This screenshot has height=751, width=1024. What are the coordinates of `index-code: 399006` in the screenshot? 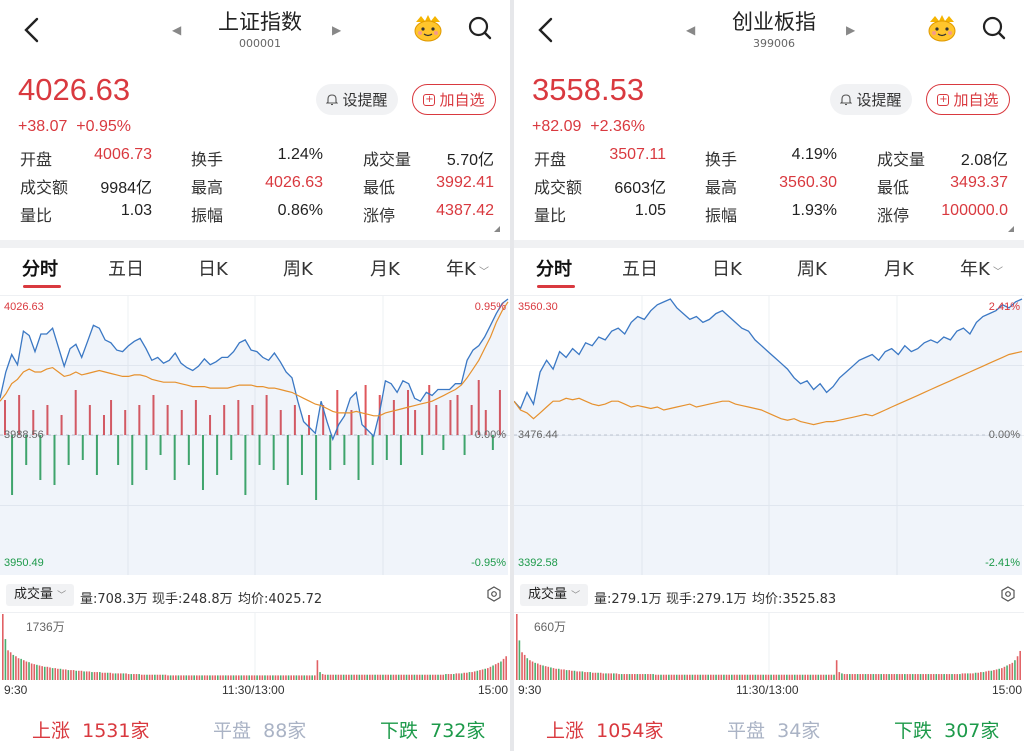 It's located at (774, 43).